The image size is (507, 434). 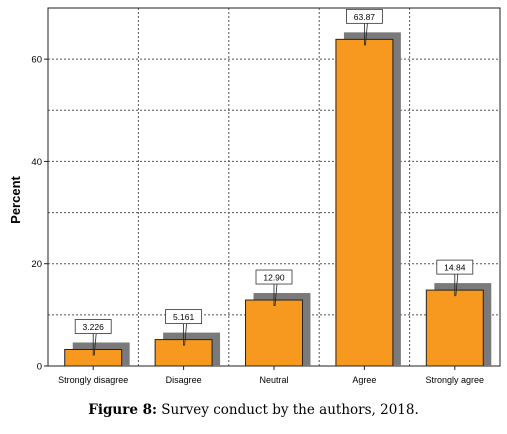 What do you see at coordinates (39, 367) in the screenshot?
I see `y-tick-label: 0` at bounding box center [39, 367].